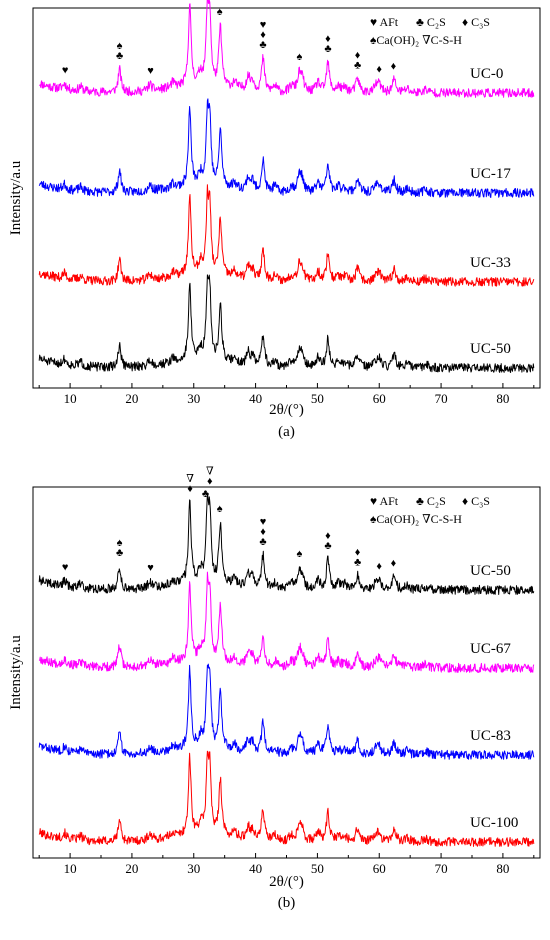  Describe the element at coordinates (286, 432) in the screenshot. I see `panel-label: (a)` at that location.